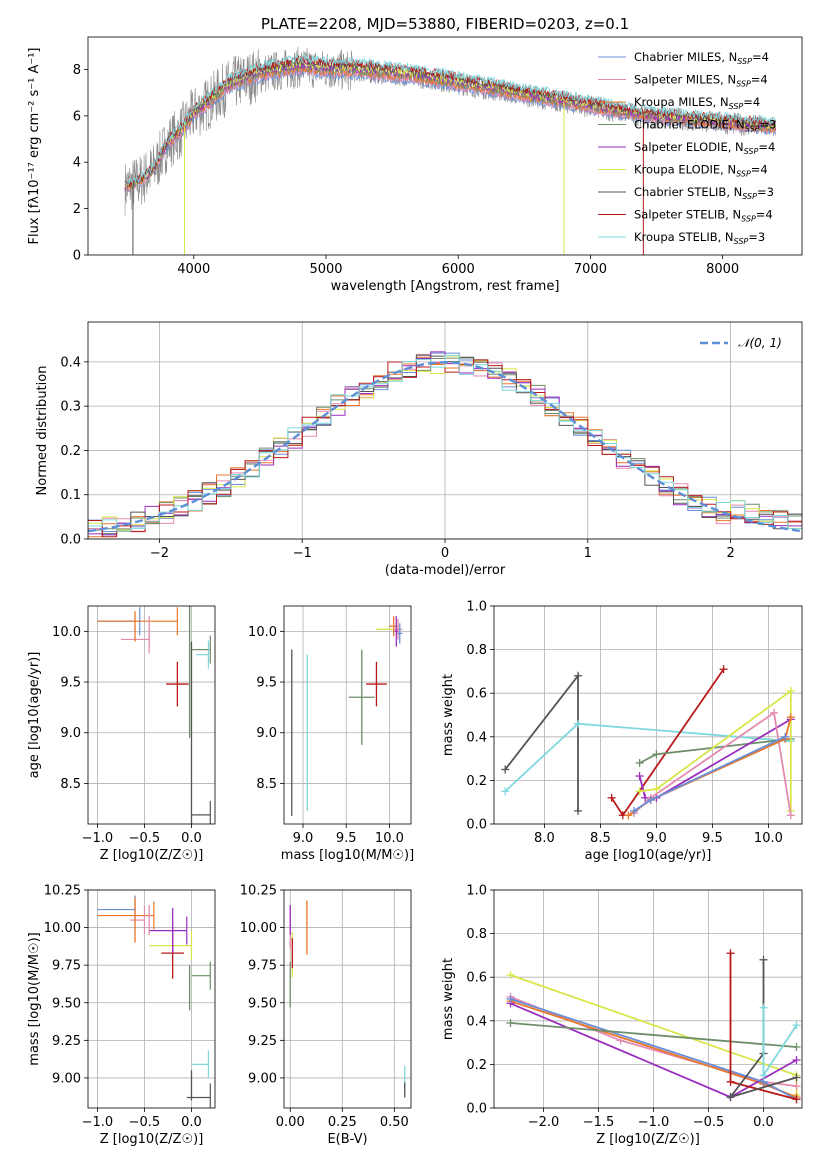  Describe the element at coordinates (590, 269) in the screenshot. I see `x-tick-label: 7000` at that location.